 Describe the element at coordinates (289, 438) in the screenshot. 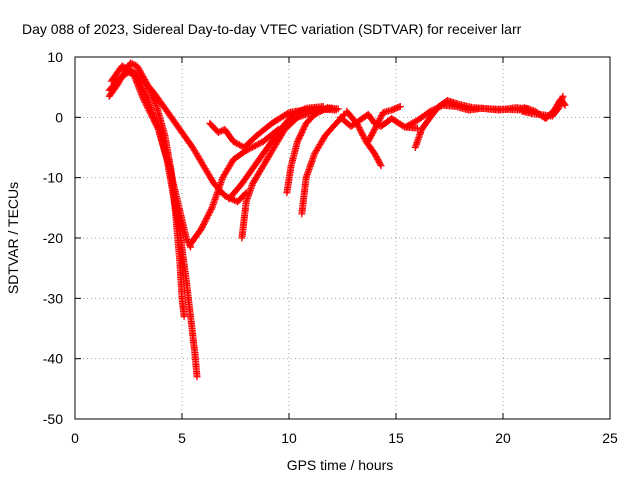

I see `x-tick-label: 10` at that location.